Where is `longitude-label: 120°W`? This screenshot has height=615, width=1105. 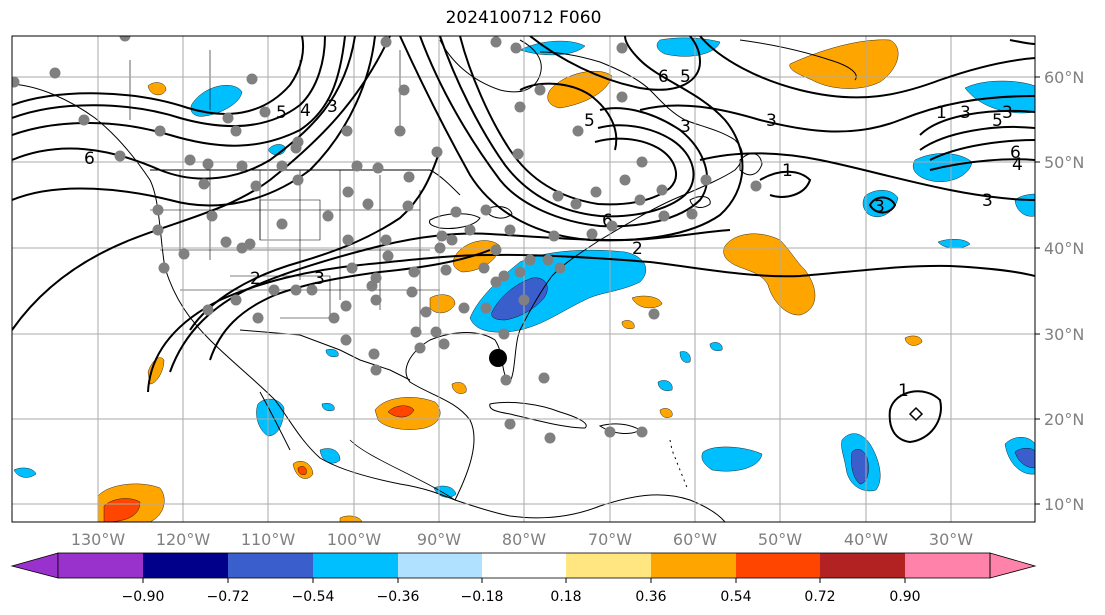
longitude-label: 120°W is located at coordinates (183, 539).